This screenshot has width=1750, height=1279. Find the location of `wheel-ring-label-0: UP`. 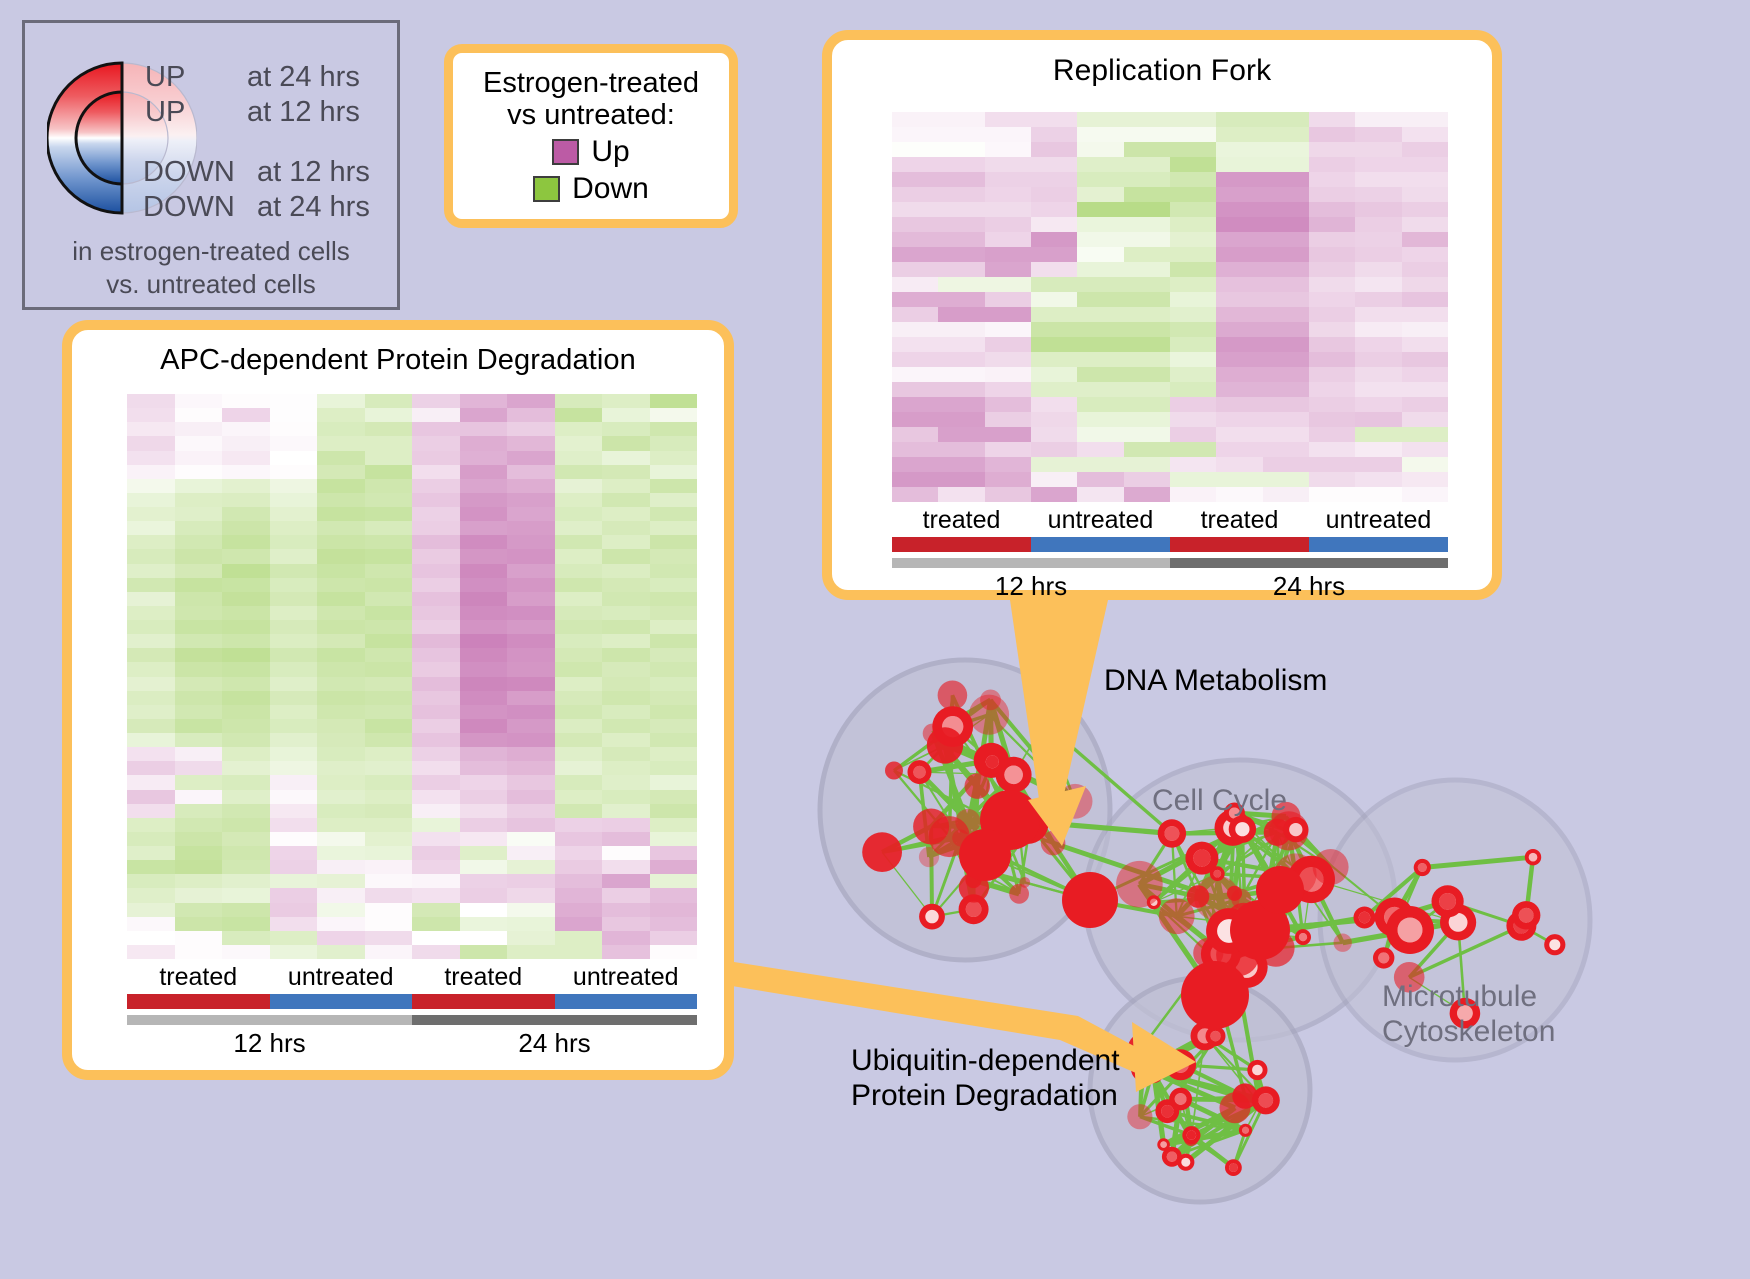

wheel-ring-label-0: UP is located at coordinates (165, 77).